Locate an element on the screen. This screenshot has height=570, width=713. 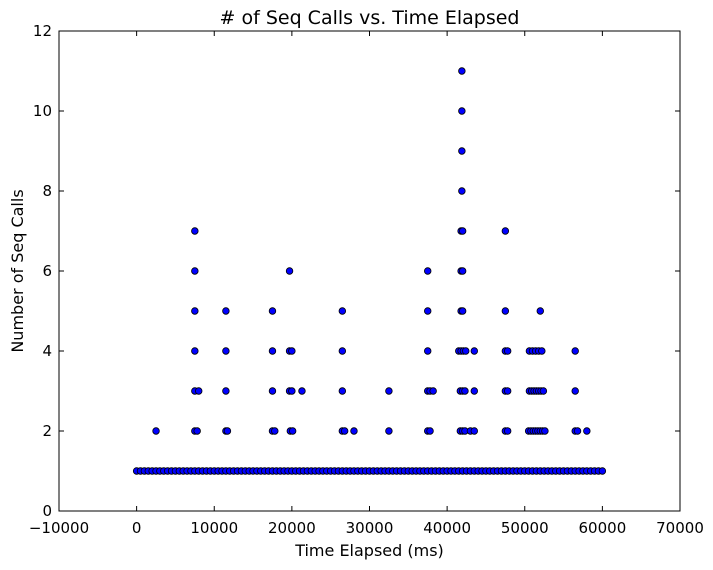
x-tick-label: 50000 is located at coordinates (525, 528).